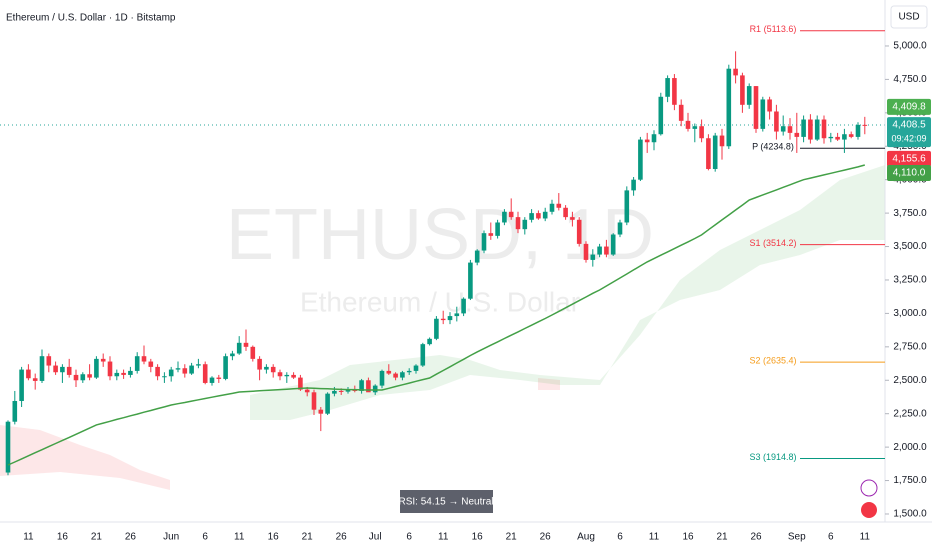  I want to click on currency-button, so click(909, 17).